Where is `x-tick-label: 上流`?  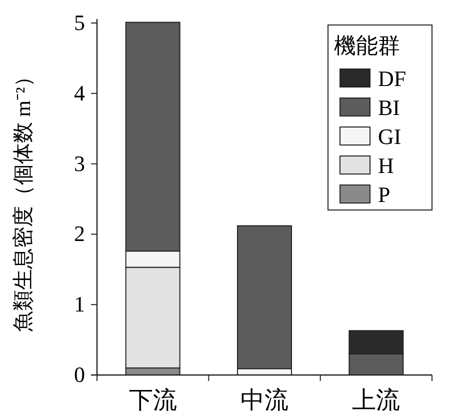
x-tick-label: 上流 is located at coordinates (376, 400).